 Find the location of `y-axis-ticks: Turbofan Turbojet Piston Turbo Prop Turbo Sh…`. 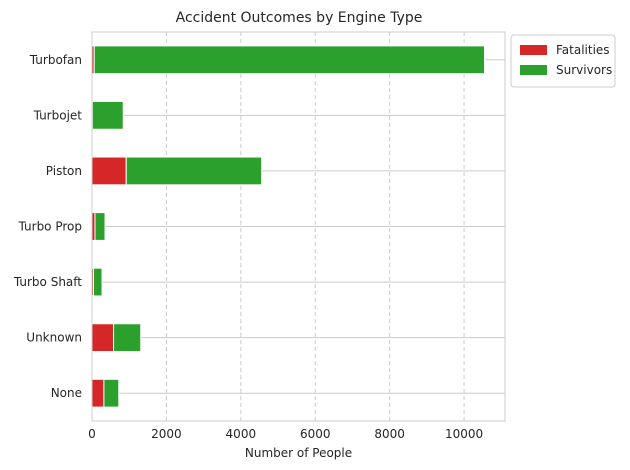

y-axis-ticks: Turbofan Turbojet Piston Turbo Prop Turbo Sh… is located at coordinates (47, 226).